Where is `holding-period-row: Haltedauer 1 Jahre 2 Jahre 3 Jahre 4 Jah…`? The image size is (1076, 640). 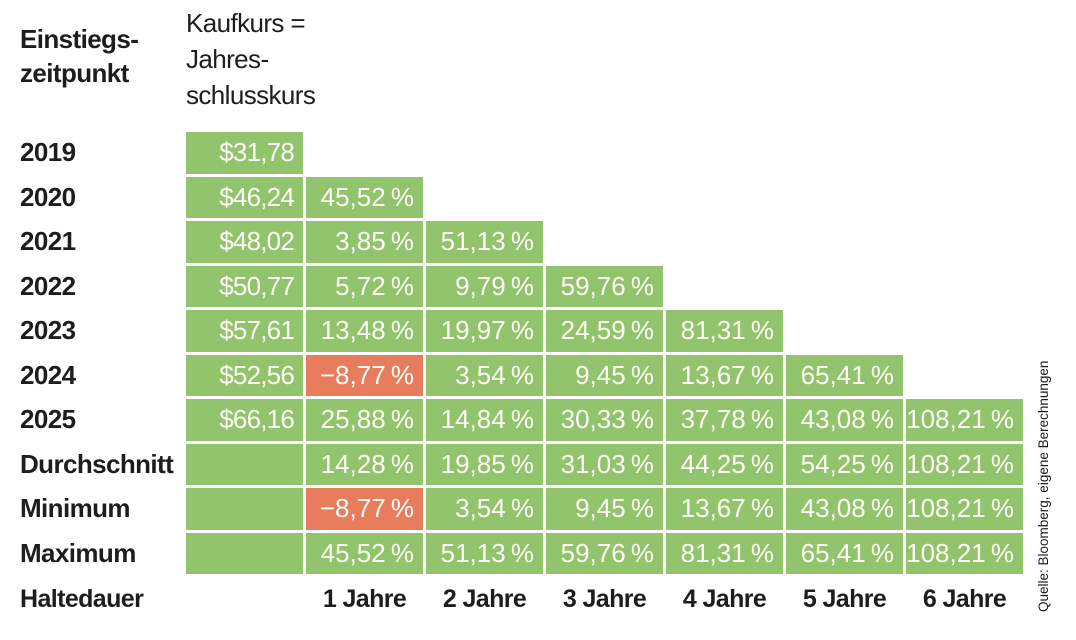
holding-period-row: Haltedauer 1 Jahre 2 Jahre 3 Jahre 4 Jah… is located at coordinates (521, 599).